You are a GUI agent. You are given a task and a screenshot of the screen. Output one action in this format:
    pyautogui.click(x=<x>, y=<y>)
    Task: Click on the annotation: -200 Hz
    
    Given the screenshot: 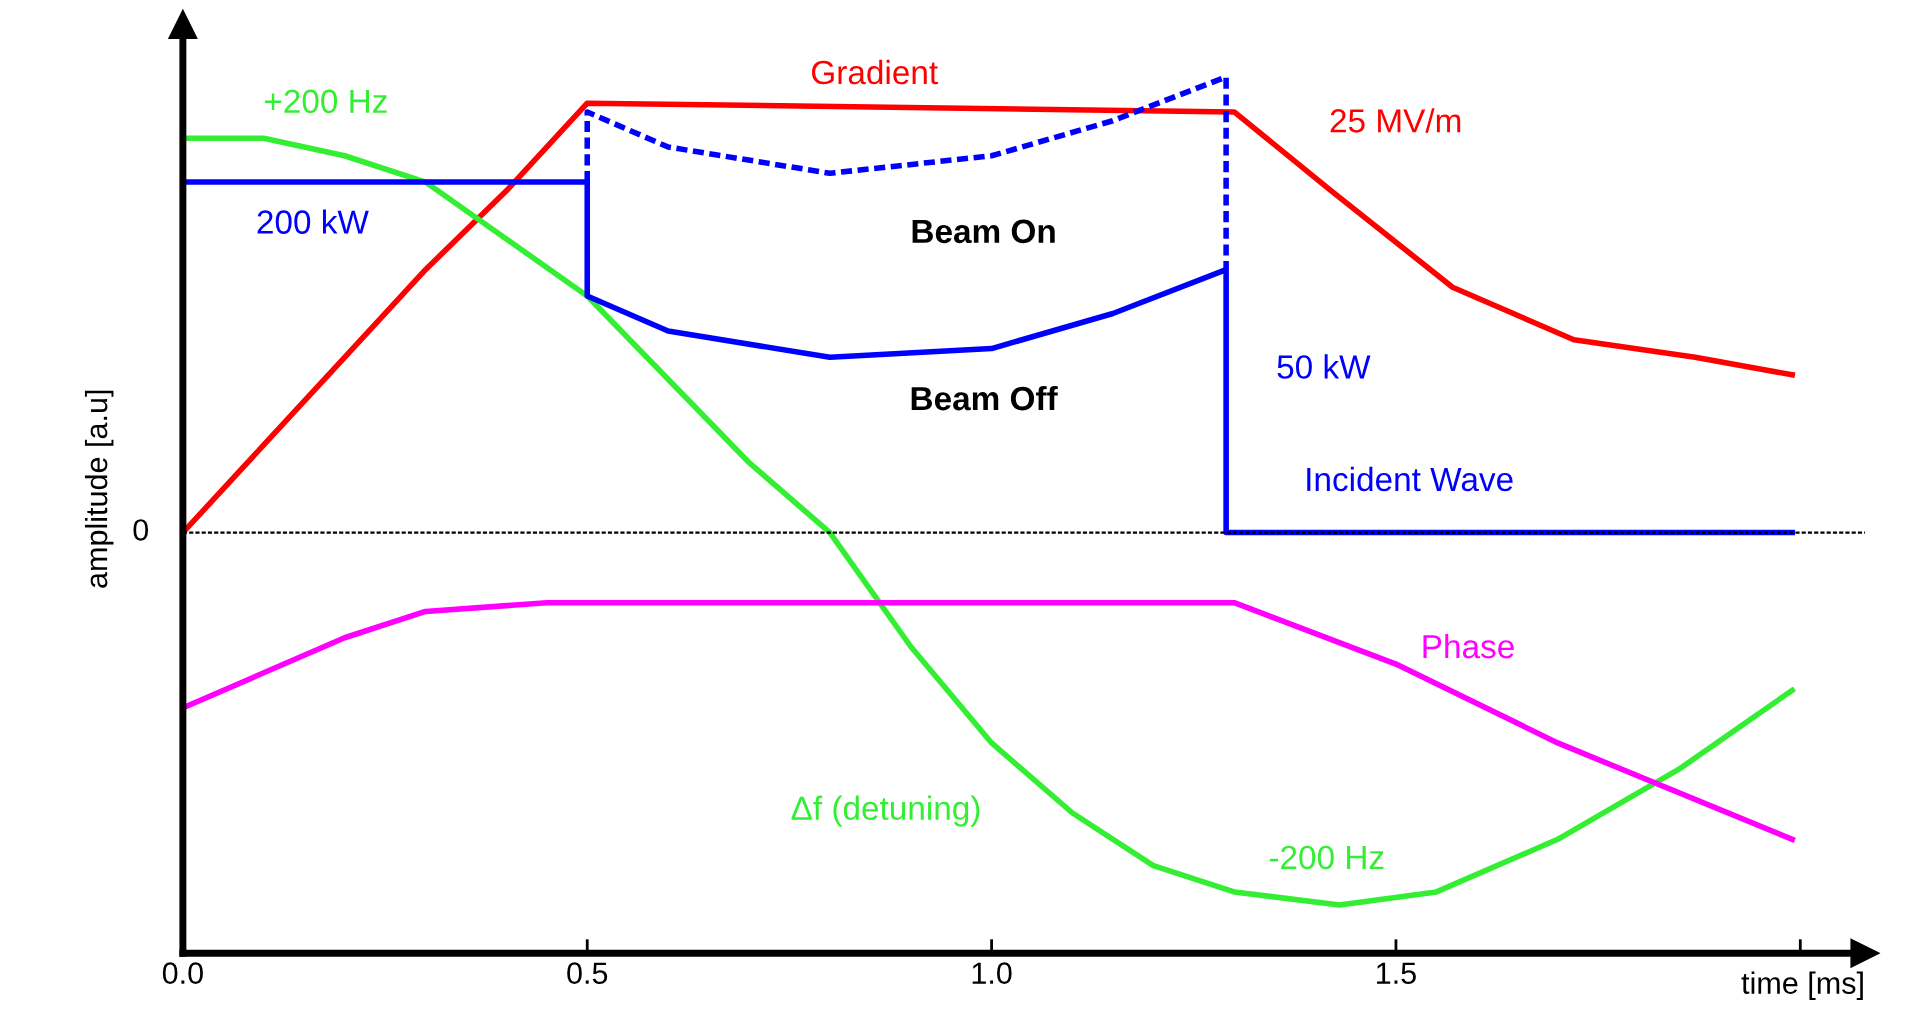 What is the action you would take?
    pyautogui.click(x=1326, y=857)
    